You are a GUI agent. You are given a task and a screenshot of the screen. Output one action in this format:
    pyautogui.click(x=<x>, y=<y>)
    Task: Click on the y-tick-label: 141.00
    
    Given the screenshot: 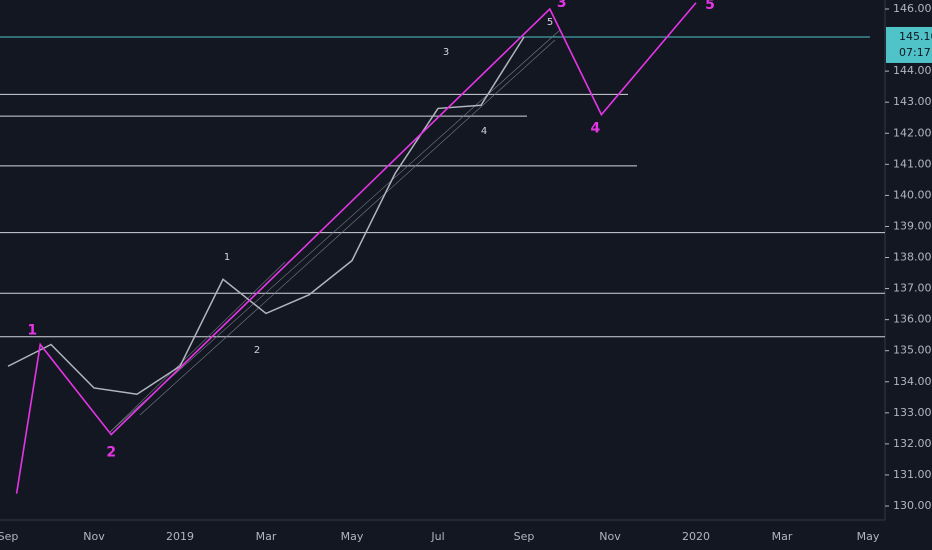 What is the action you would take?
    pyautogui.click(x=912, y=163)
    